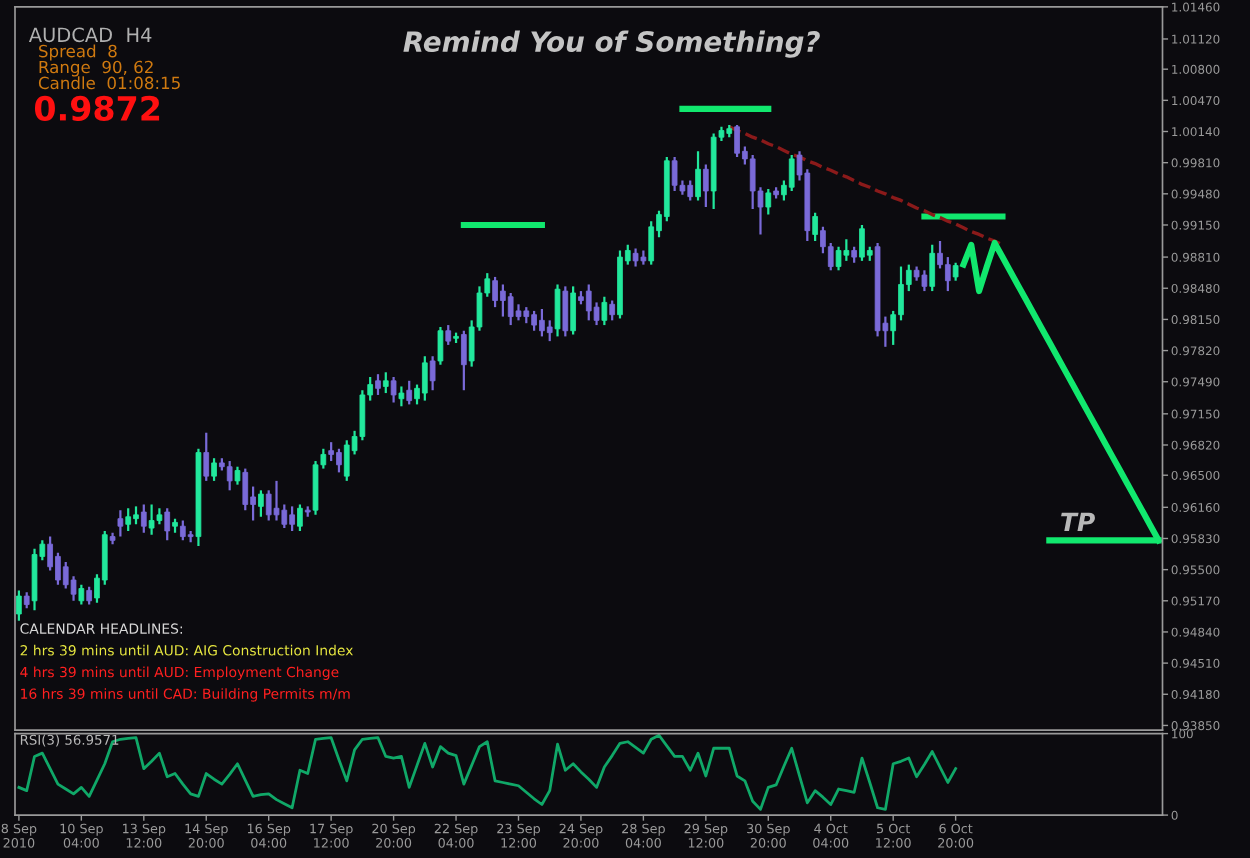 Image resolution: width=1250 pixels, height=858 pixels. What do you see at coordinates (96, 68) in the screenshot?
I see `annotation: Range 90, 62` at bounding box center [96, 68].